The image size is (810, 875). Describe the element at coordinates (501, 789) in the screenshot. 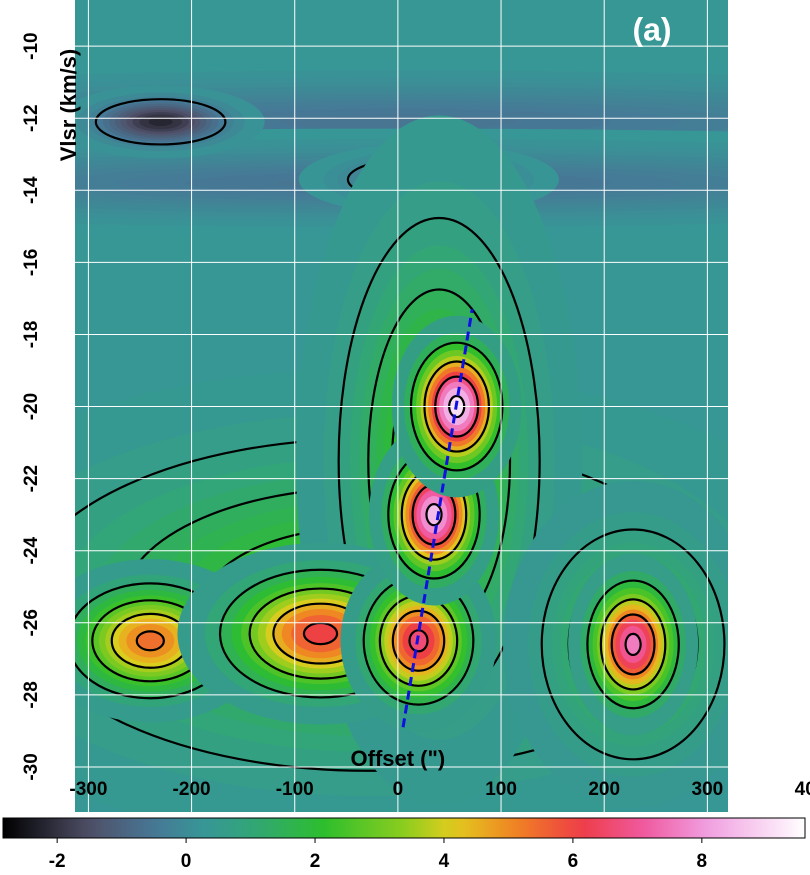

I see `x-tick-label: 100` at that location.